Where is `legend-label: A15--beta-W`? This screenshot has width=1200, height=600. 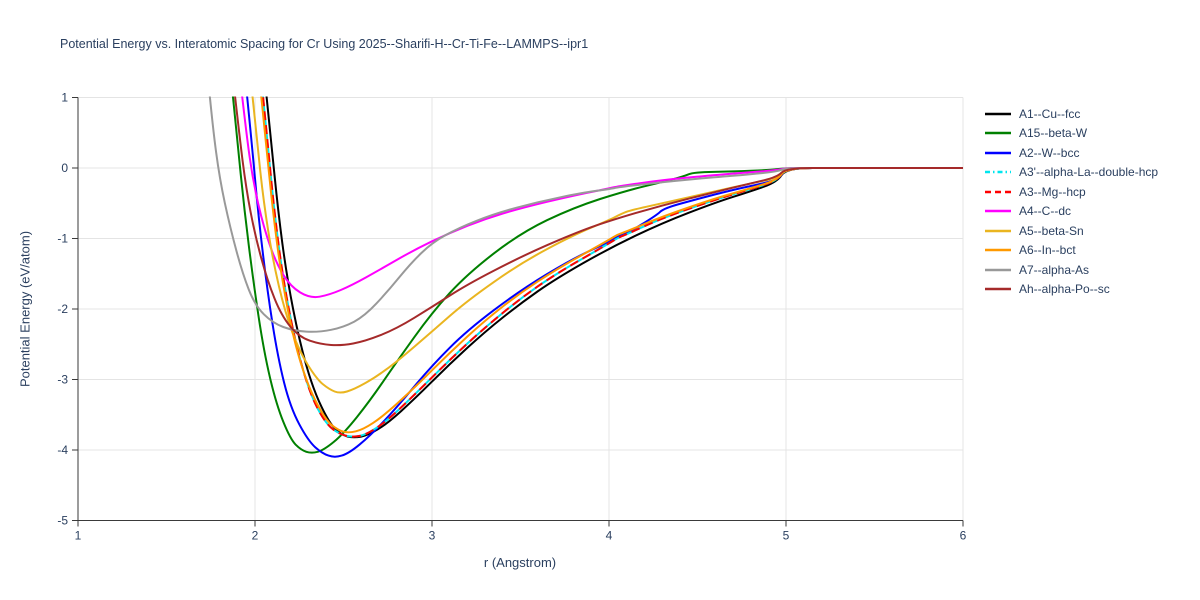
legend-label: A15--beta-W is located at coordinates (1053, 133).